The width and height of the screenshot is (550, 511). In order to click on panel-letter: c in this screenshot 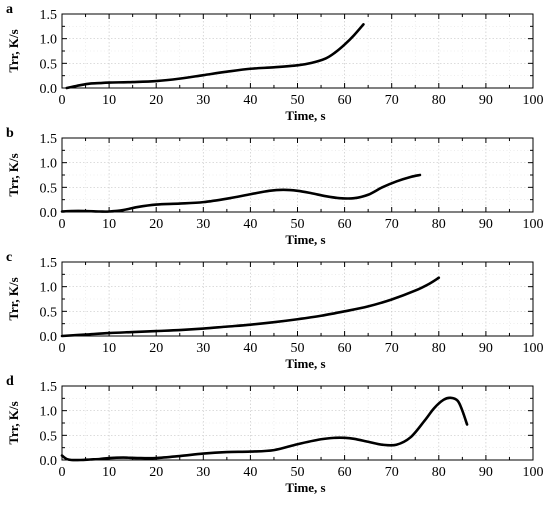, I will do `click(9, 257)`.